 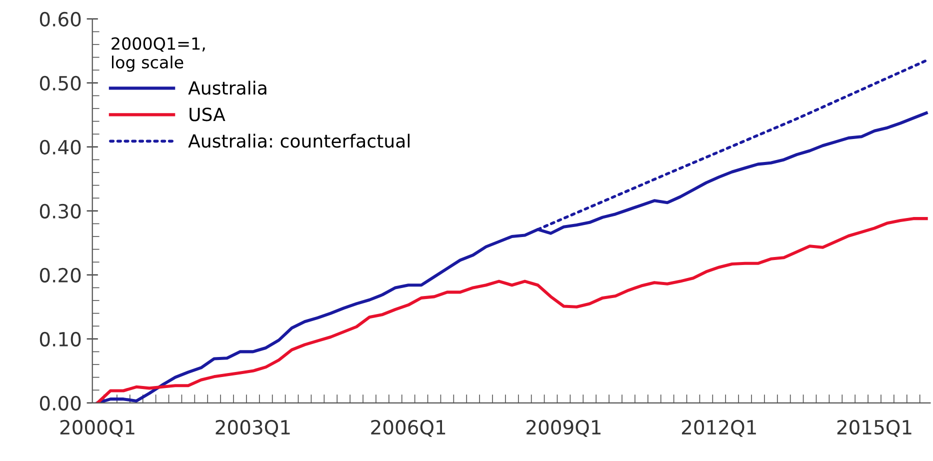 I want to click on legend-label: Australia, so click(x=227, y=87).